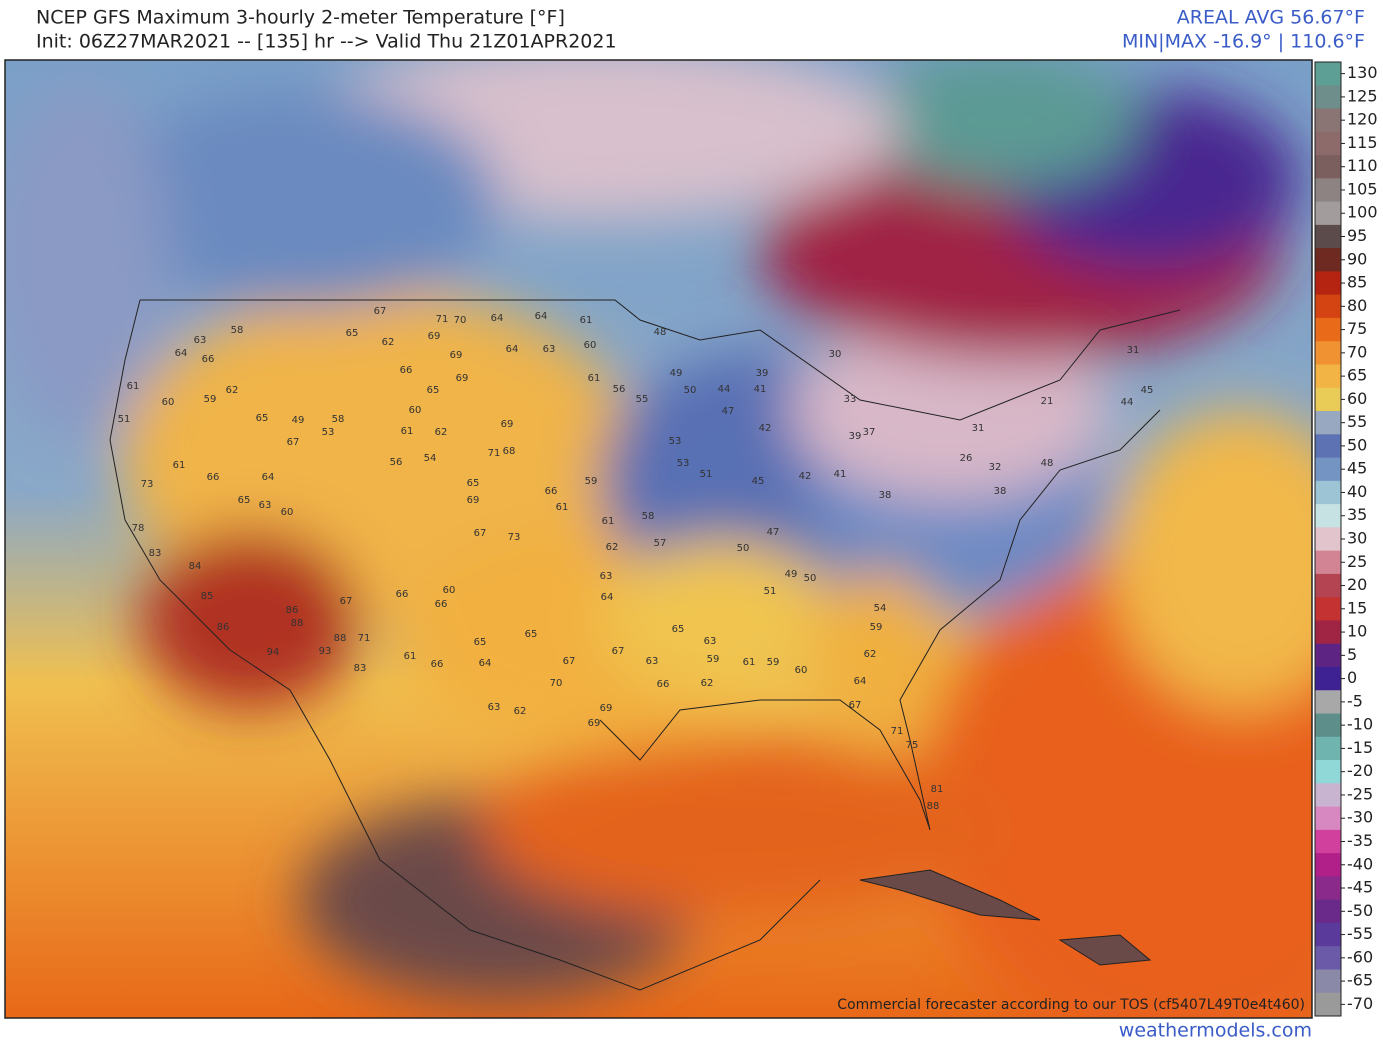 The height and width of the screenshot is (1046, 1383). I want to click on colorbar-tick-label: 120, so click(1362, 119).